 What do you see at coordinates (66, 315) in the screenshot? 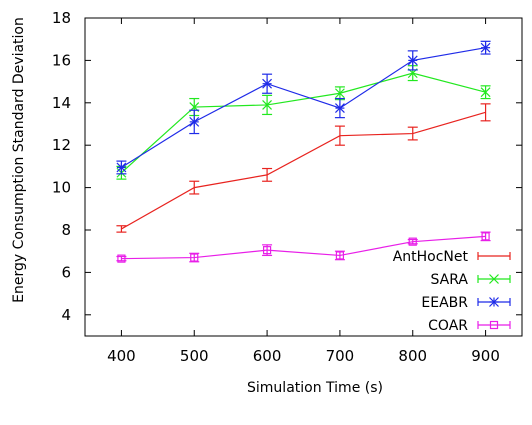
I see `y-tick-label: 4` at bounding box center [66, 315].